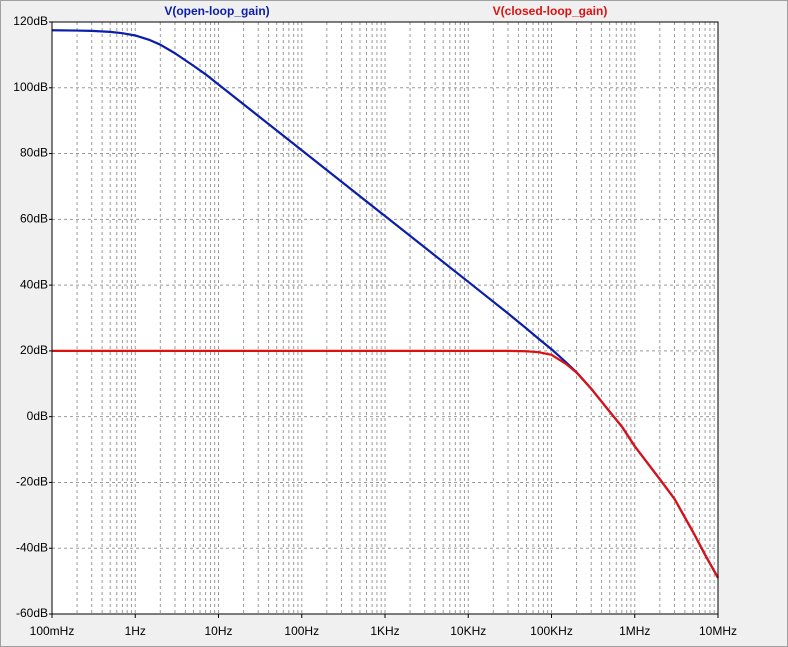  I want to click on x-tick-label: 1Hz, so click(135, 631).